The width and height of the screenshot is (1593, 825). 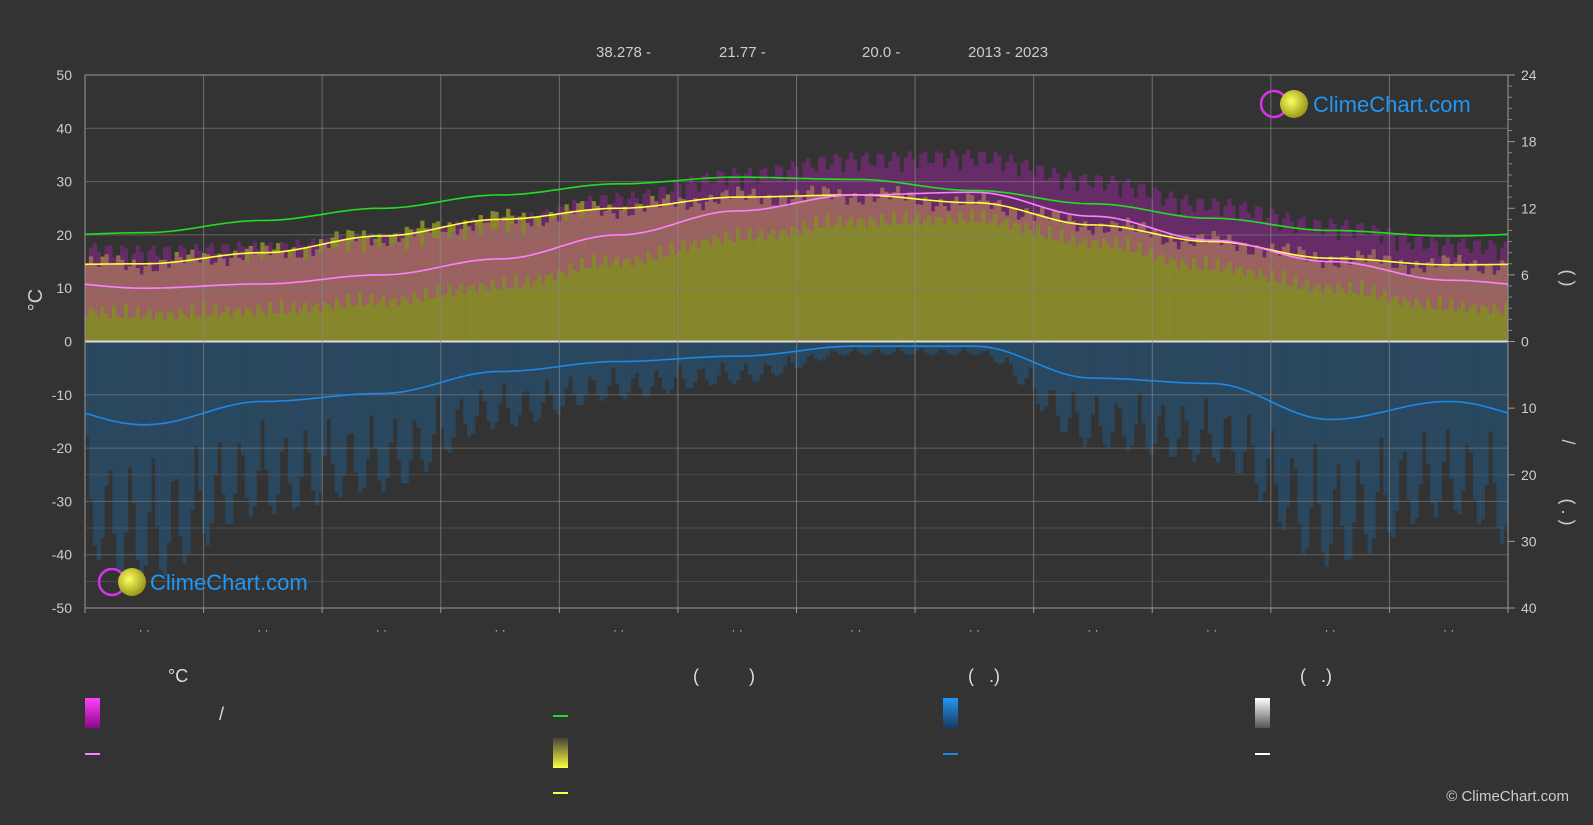 What do you see at coordinates (1529, 475) in the screenshot?
I see `right-tick-label-precip: 20` at bounding box center [1529, 475].